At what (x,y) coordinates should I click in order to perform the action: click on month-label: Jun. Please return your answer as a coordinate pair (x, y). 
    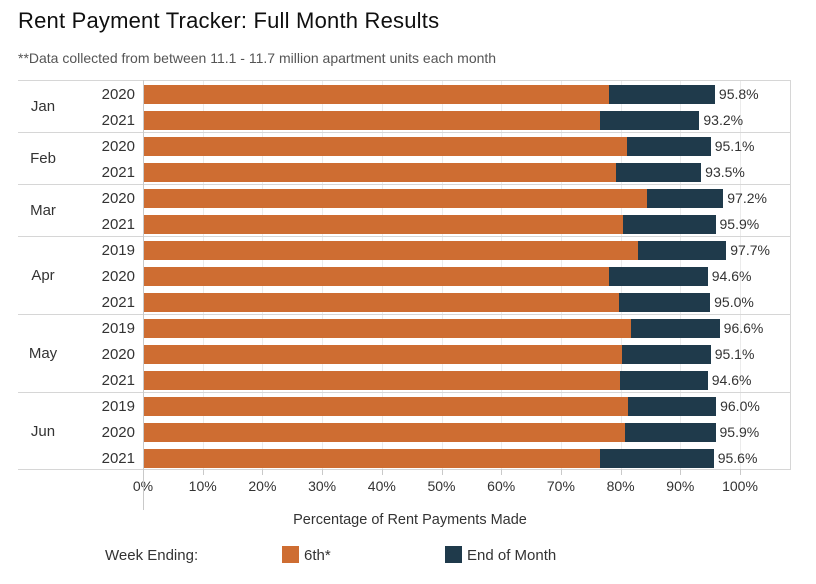
    Looking at the image, I should click on (43, 431).